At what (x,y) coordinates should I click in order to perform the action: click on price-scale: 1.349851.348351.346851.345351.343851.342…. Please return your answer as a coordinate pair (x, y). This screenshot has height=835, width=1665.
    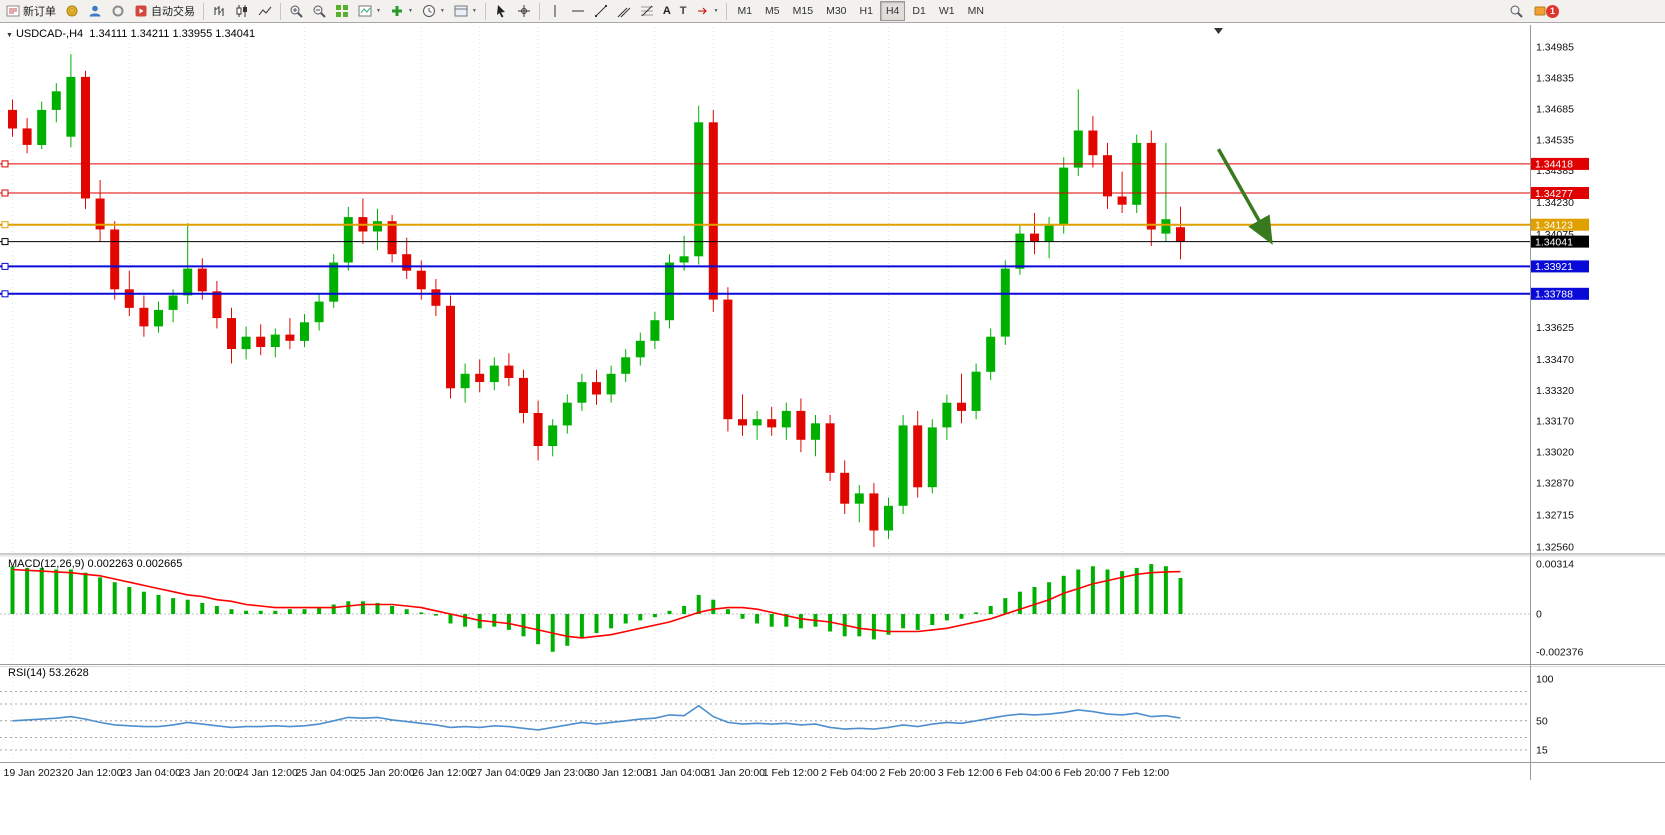
    Looking at the image, I should click on (1559, 399).